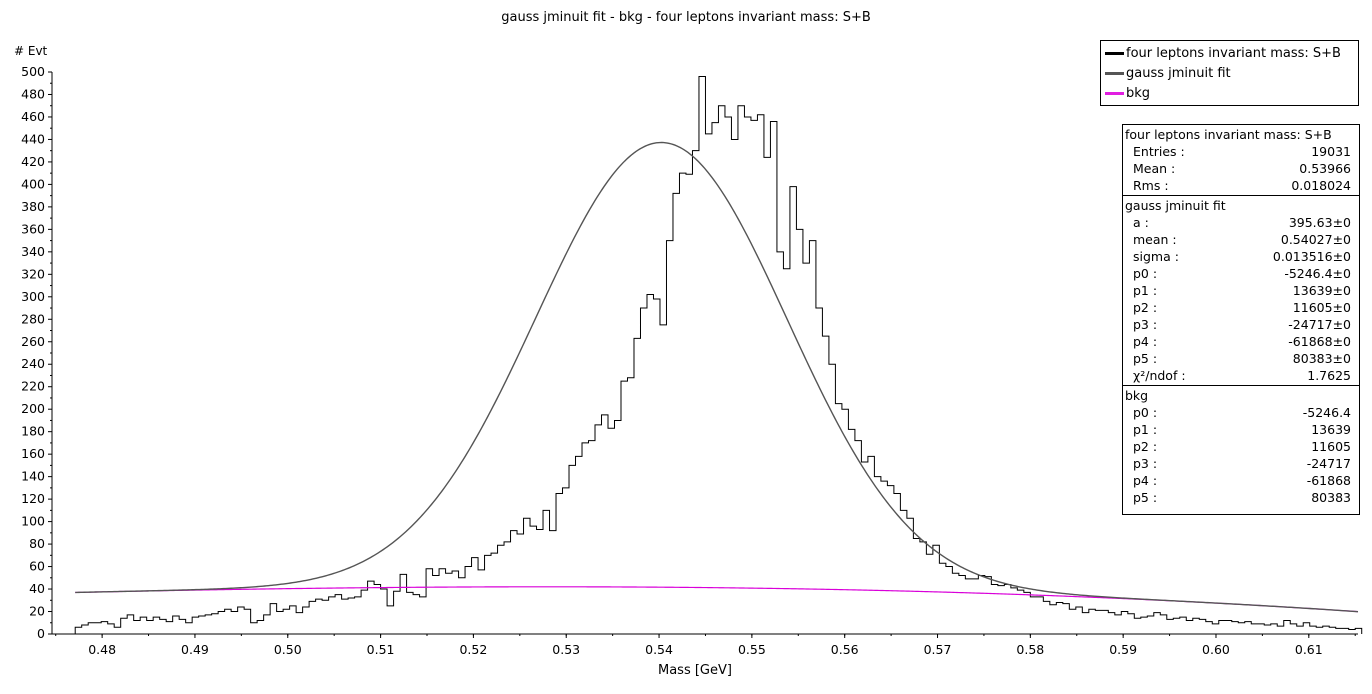  I want to click on y-tick-label: 0, so click(41, 633).